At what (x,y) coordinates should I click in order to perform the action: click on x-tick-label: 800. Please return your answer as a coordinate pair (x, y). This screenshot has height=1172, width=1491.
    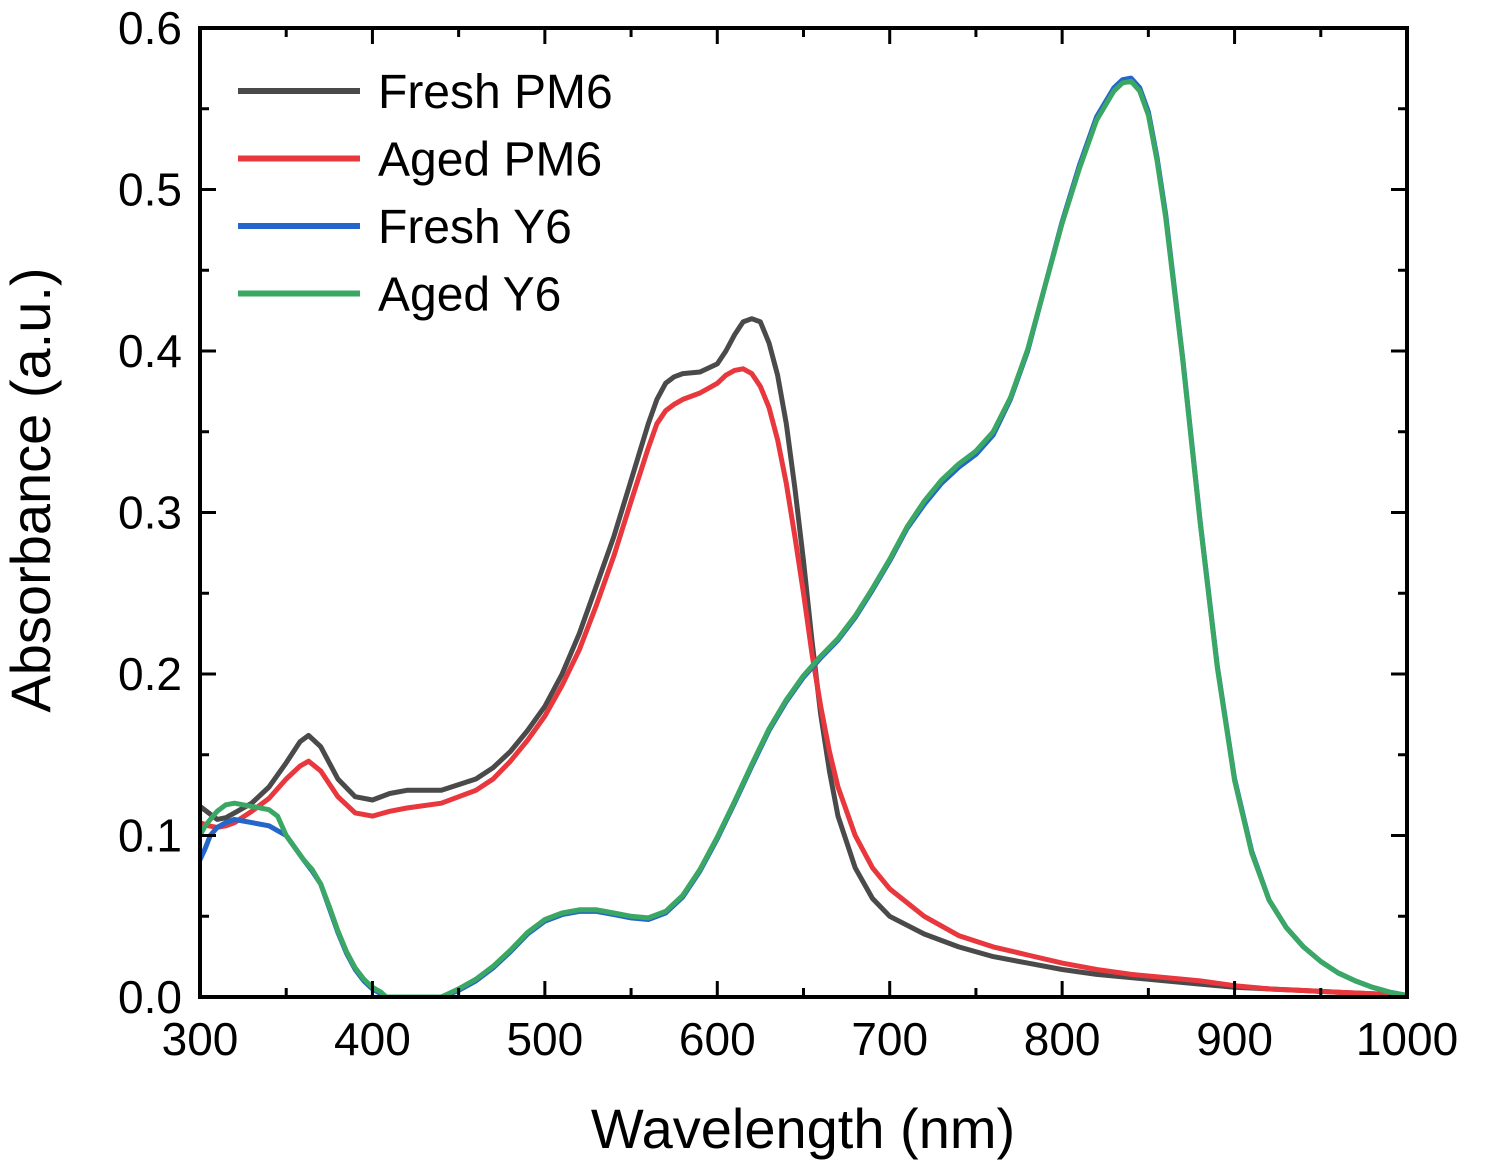
    Looking at the image, I should click on (1062, 1039).